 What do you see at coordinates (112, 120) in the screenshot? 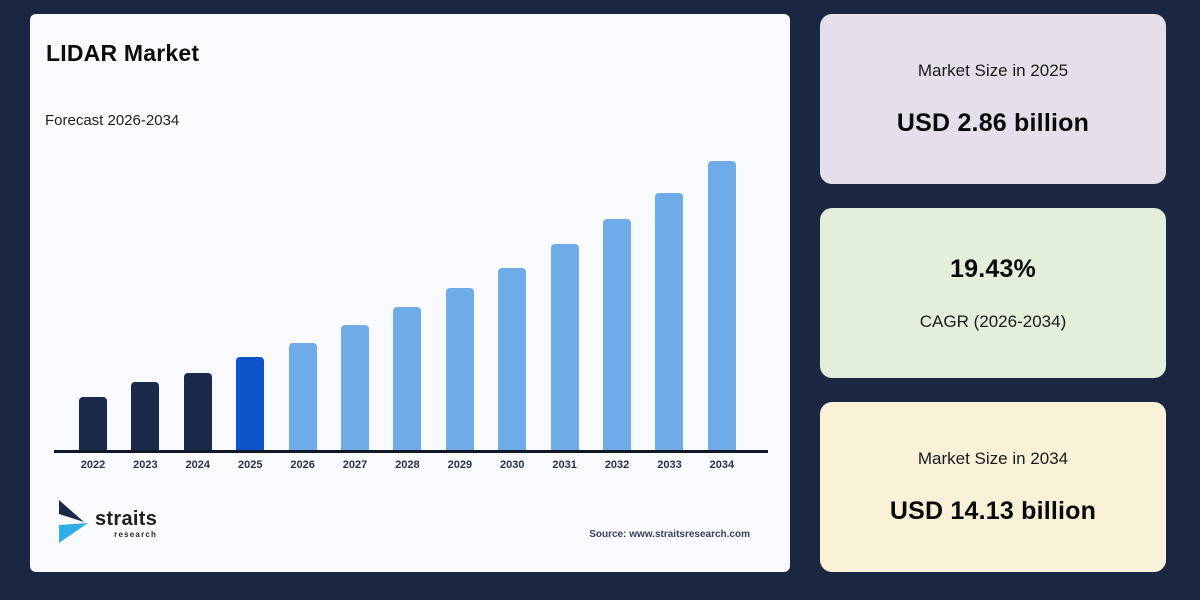
I see `chart-subtitle: Forecast 2026-2034` at bounding box center [112, 120].